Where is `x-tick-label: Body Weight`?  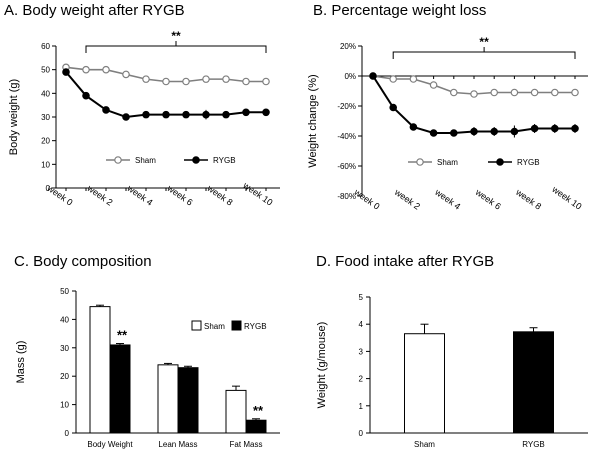 x-tick-label: Body Weight is located at coordinates (110, 444).